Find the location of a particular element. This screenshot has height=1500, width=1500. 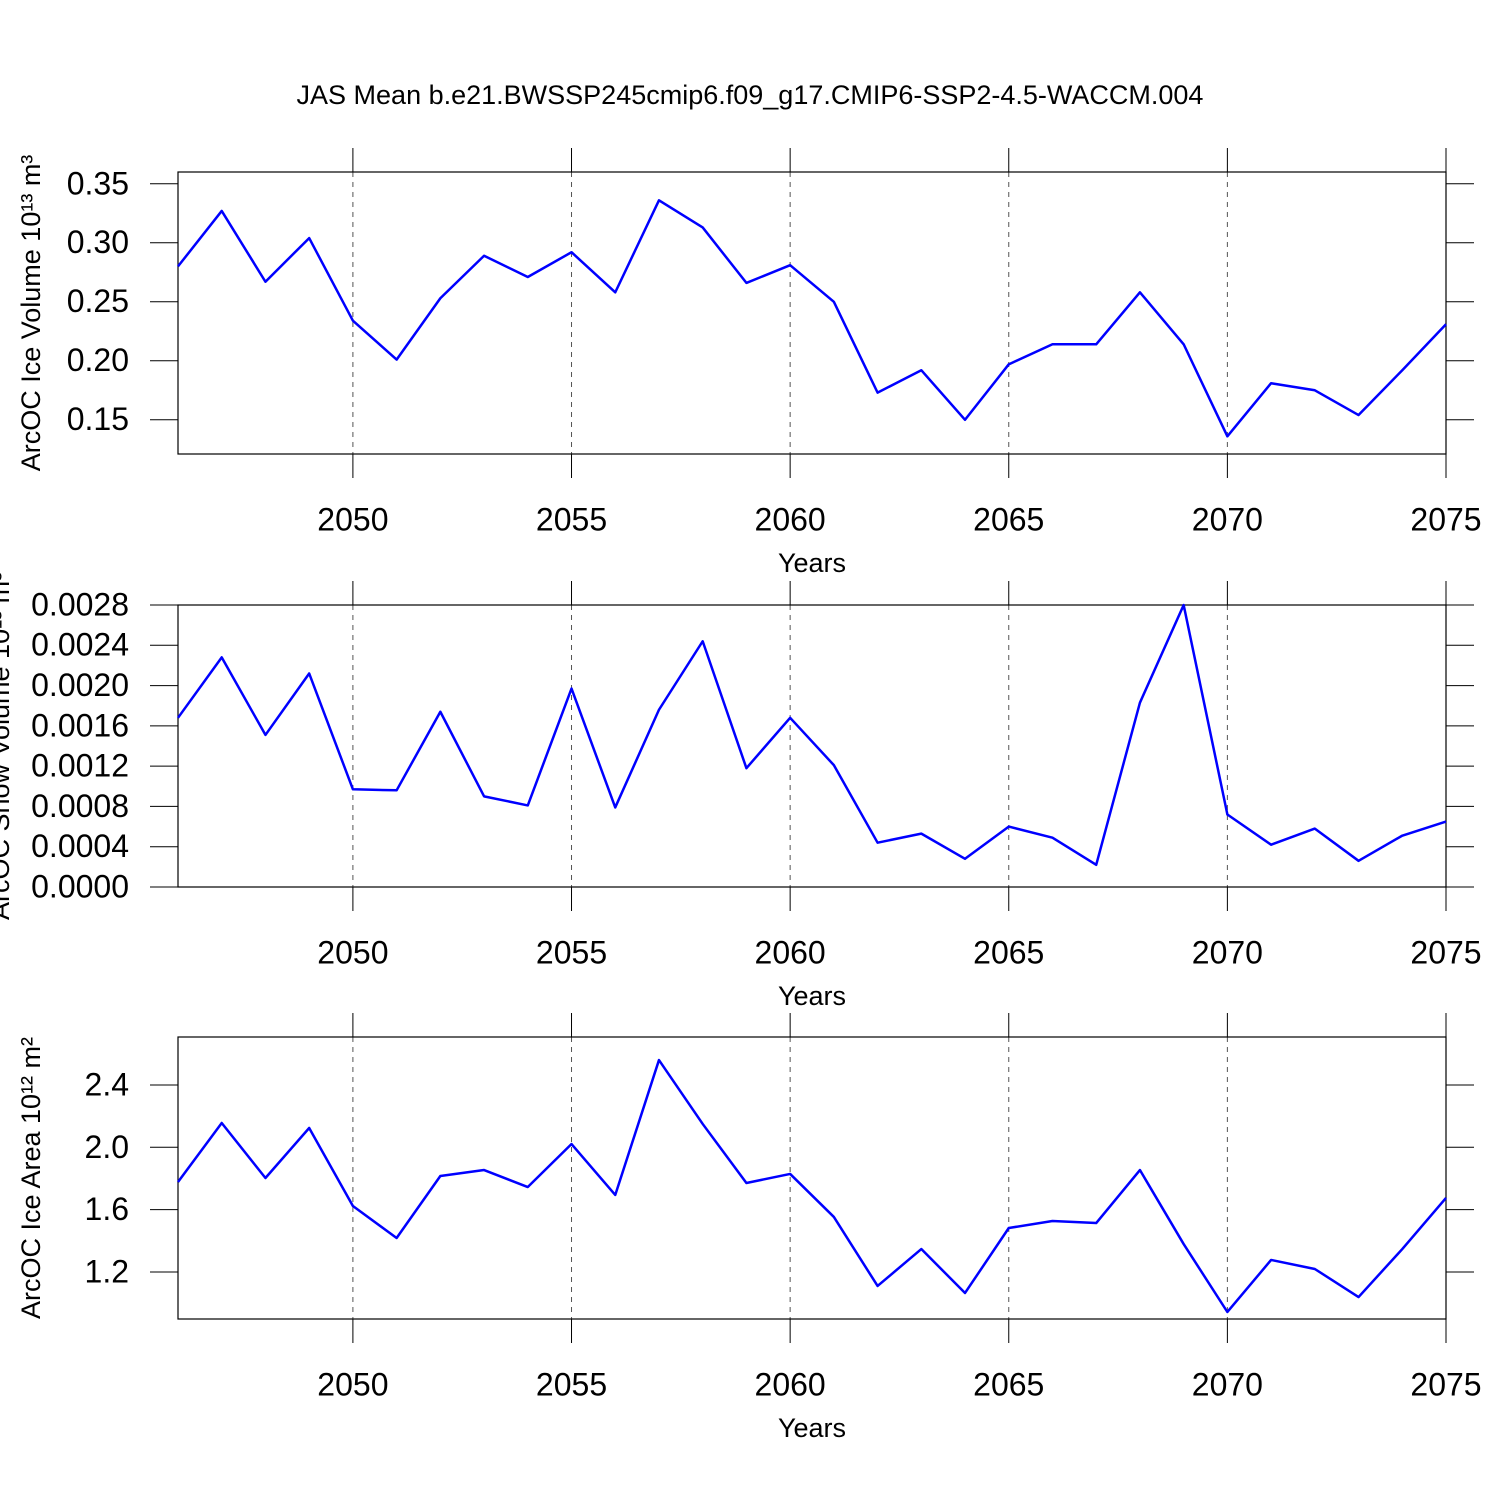

y-axis-label: ArcOC Ice Area 10¹² m² is located at coordinates (31, 1178).